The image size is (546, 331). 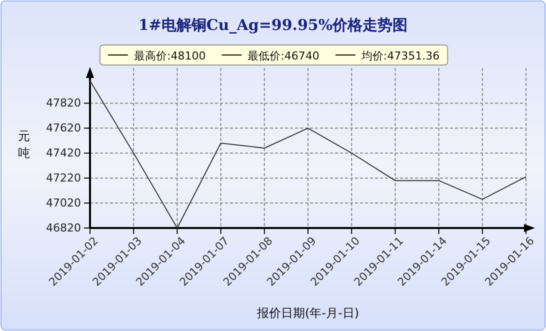 I want to click on text: 均价:47351.36, so click(x=400, y=56).